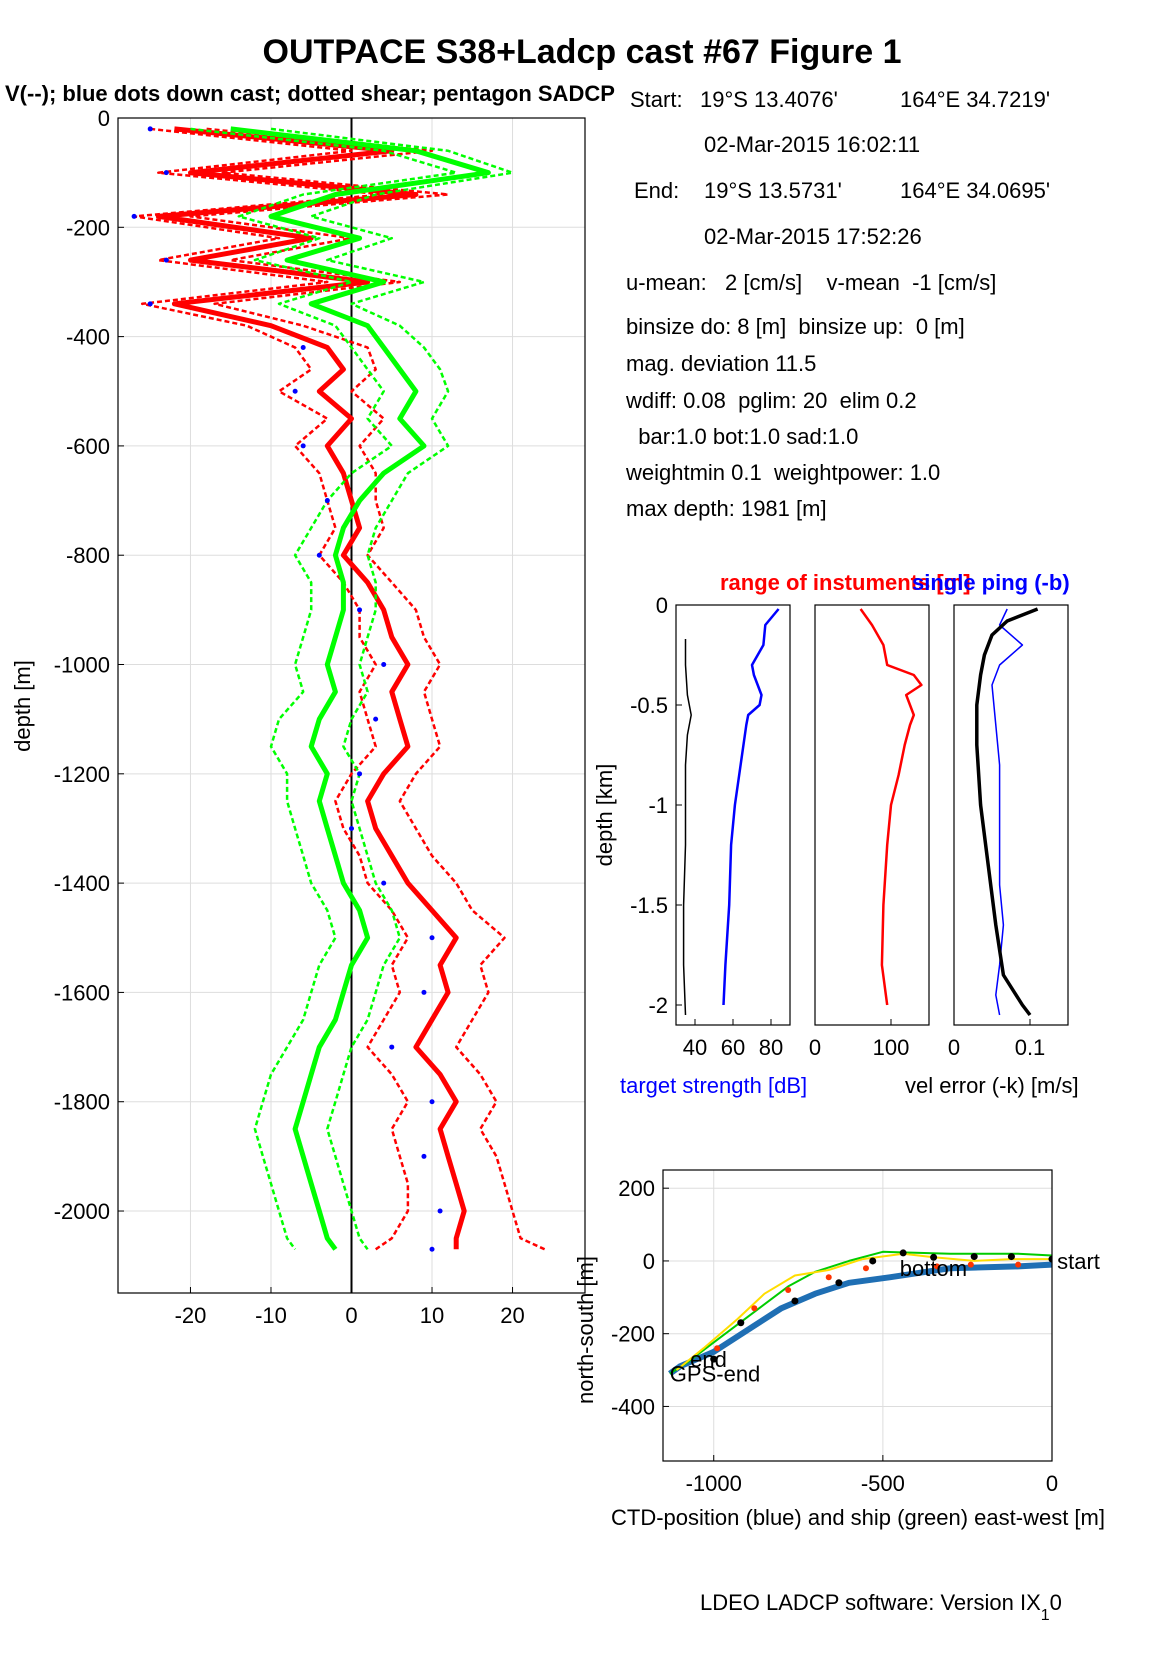 The height and width of the screenshot is (1679, 1165). I want to click on footer-sub: 1, so click(1045, 1615).